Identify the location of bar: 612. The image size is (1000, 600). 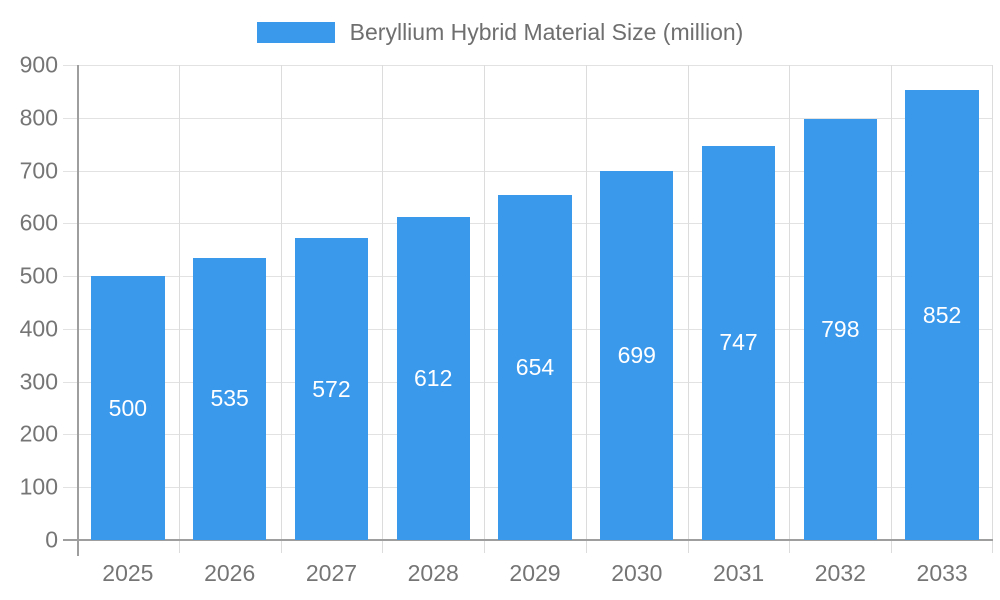
(433, 378).